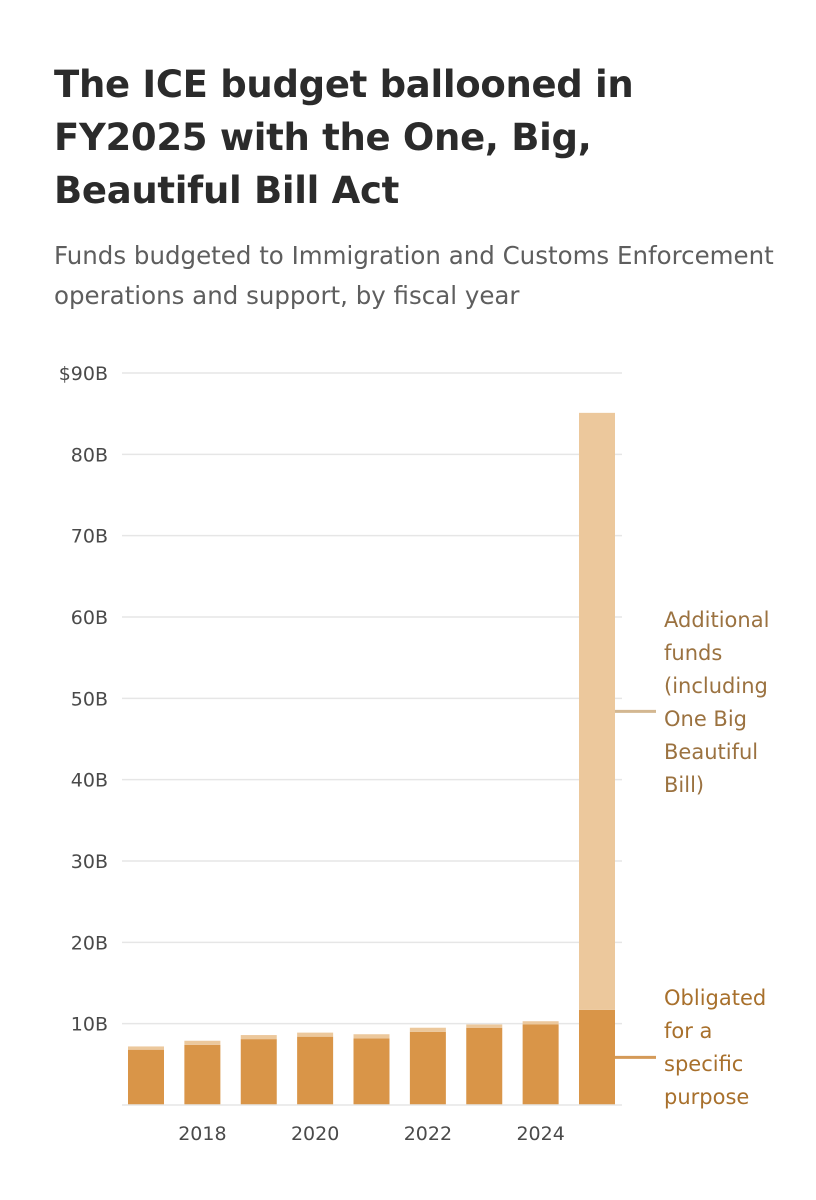 The image size is (816, 1200). I want to click on y-tick-label: $90B, so click(83, 374).